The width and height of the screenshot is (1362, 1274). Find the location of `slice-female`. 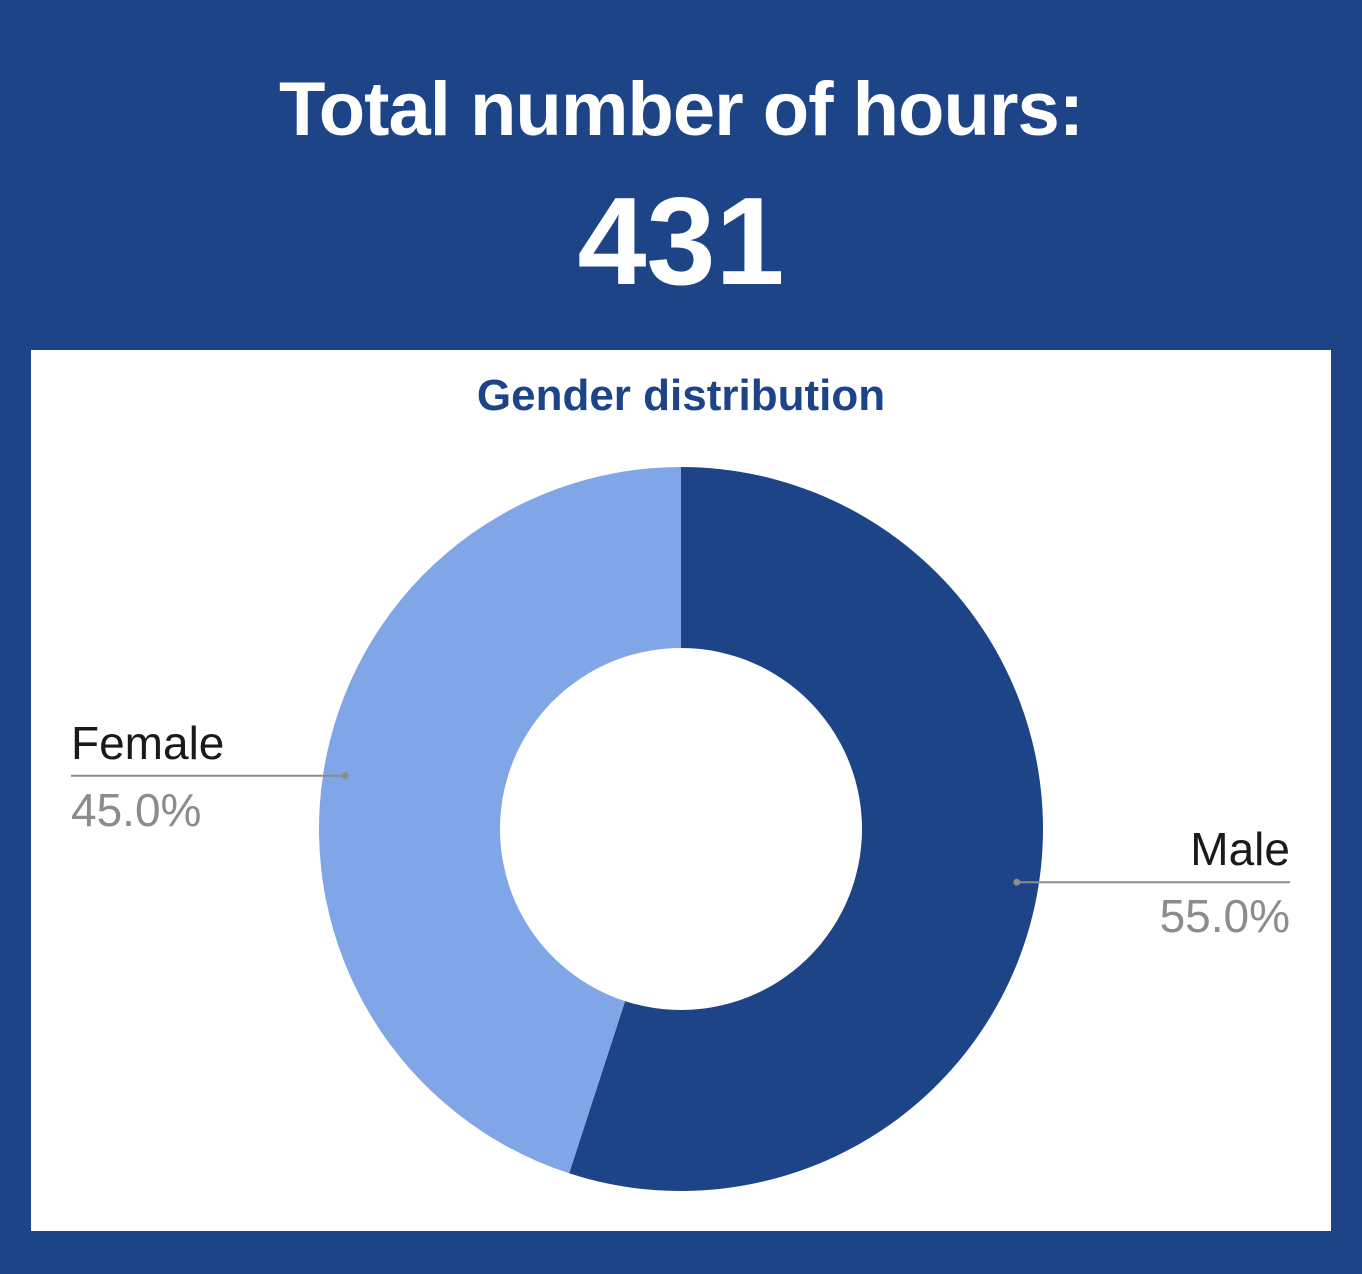

slice-female is located at coordinates (499, 820).